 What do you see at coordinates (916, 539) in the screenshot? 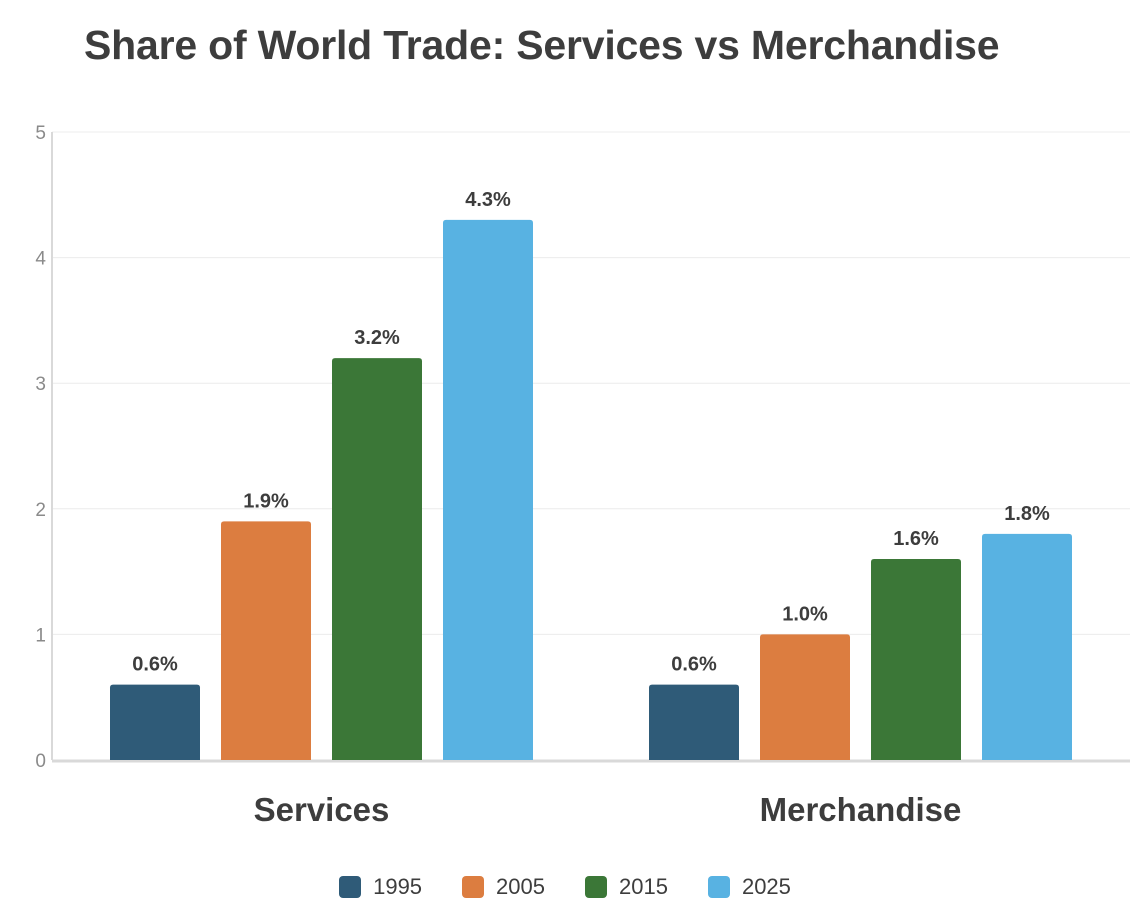
I see `data-label: 1.6%` at bounding box center [916, 539].